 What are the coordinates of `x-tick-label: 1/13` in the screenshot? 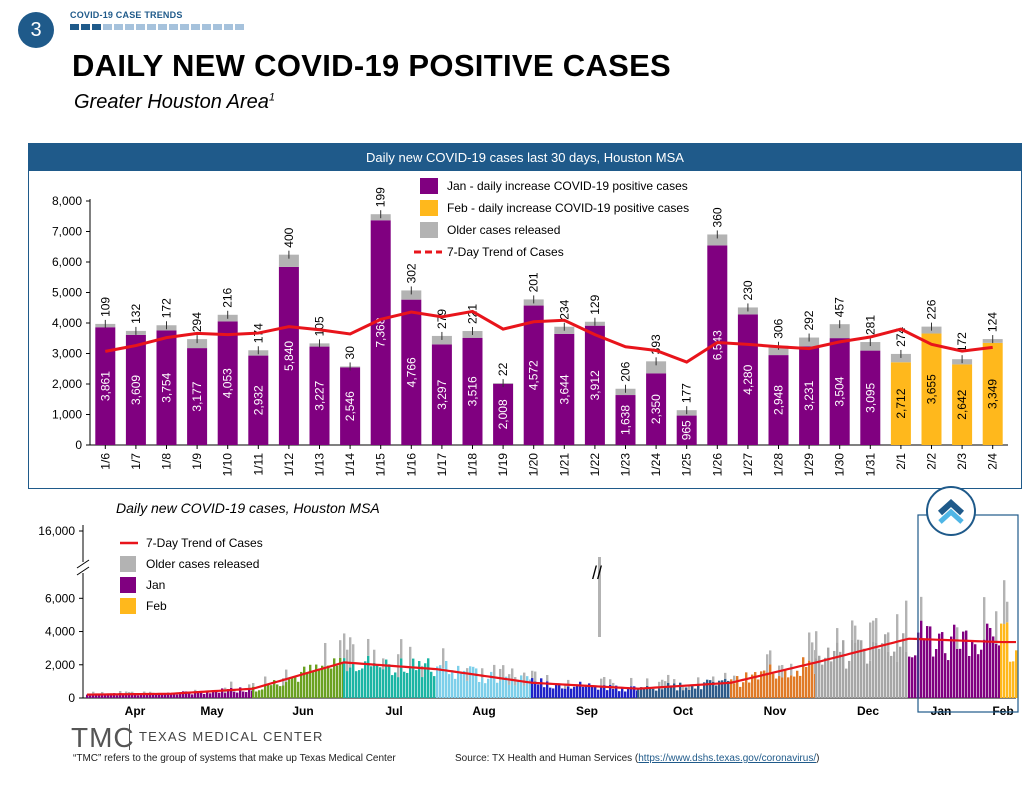 It's located at (320, 465).